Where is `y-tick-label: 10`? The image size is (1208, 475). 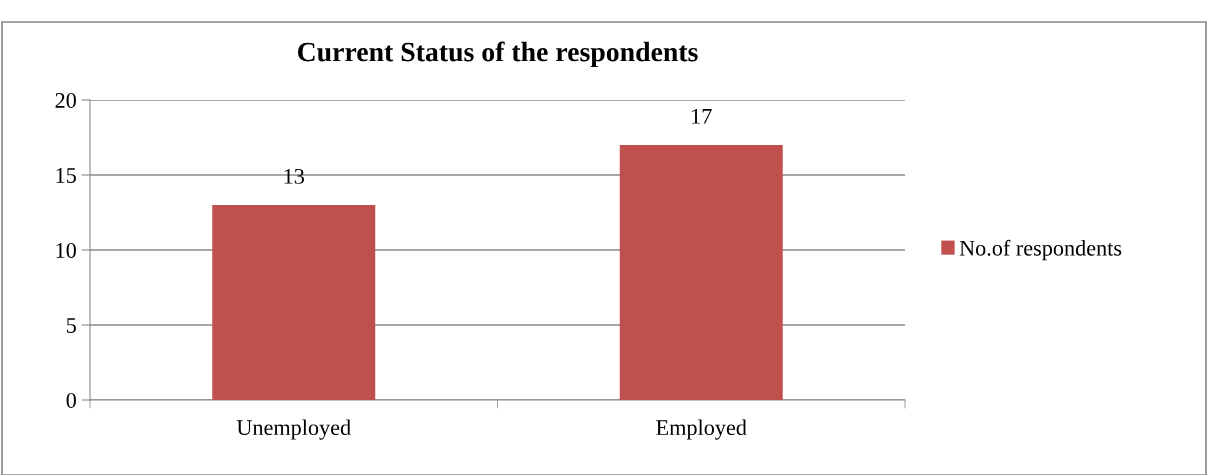
y-tick-label: 10 is located at coordinates (66, 250).